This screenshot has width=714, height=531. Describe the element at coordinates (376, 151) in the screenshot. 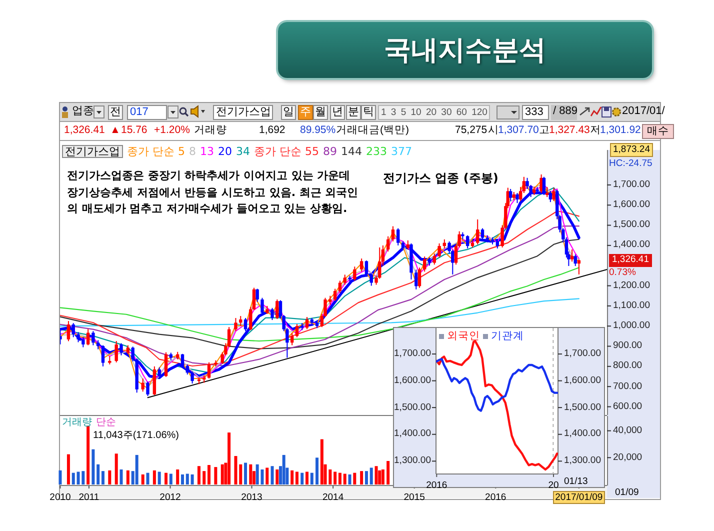

I see `text: 233` at that location.